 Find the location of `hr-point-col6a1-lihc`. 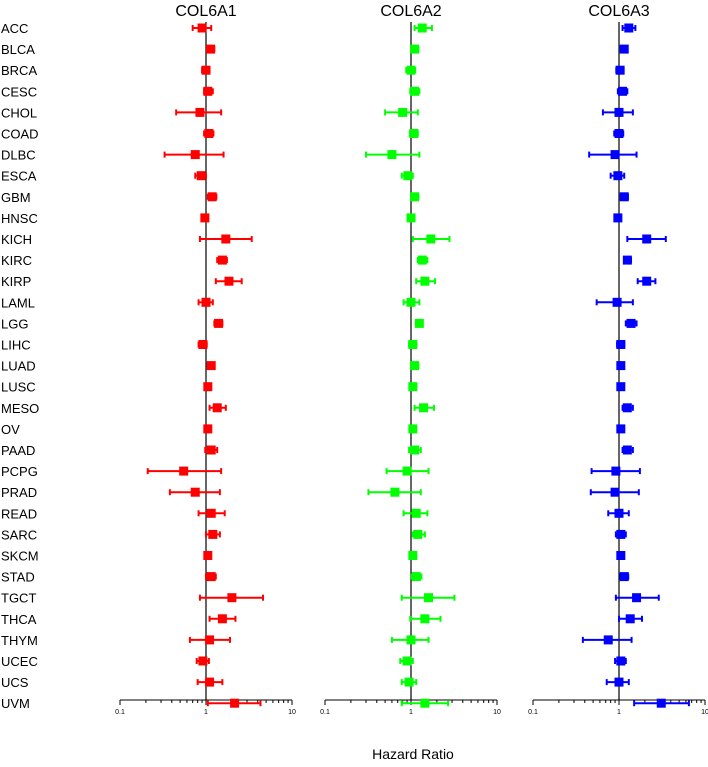

hr-point-col6a1-lihc is located at coordinates (203, 344).